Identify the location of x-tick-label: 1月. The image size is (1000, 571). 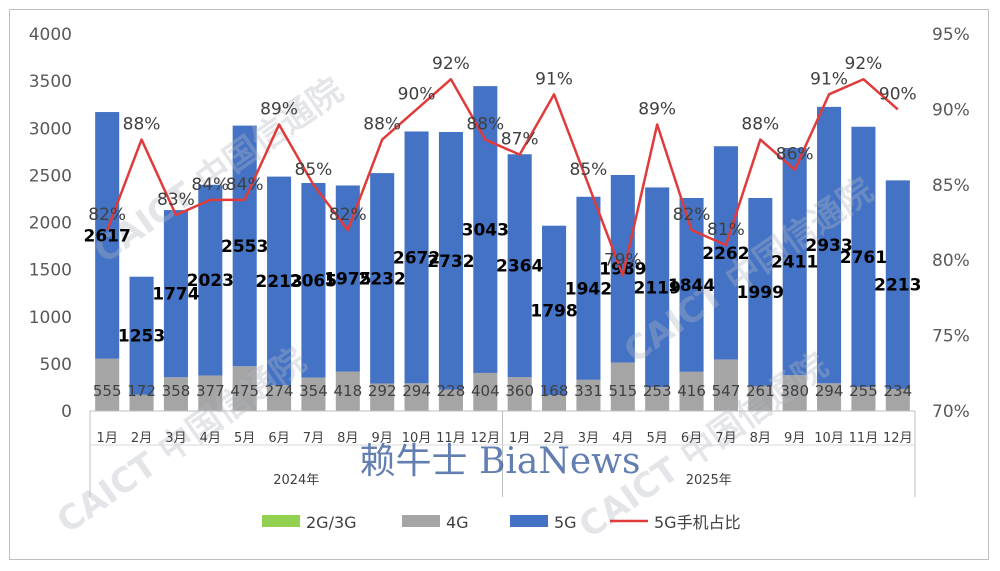
(107, 438).